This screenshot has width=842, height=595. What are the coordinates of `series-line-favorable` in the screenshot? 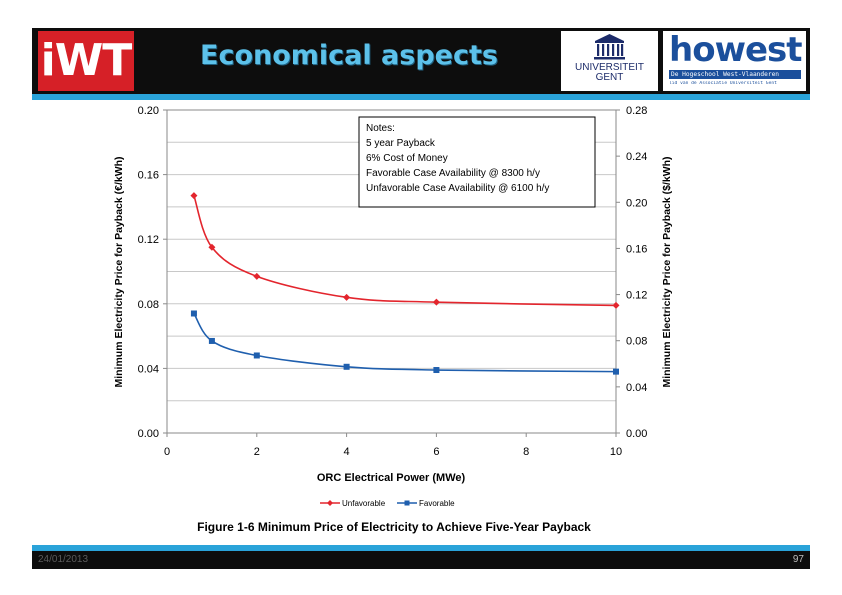 It's located at (405, 343).